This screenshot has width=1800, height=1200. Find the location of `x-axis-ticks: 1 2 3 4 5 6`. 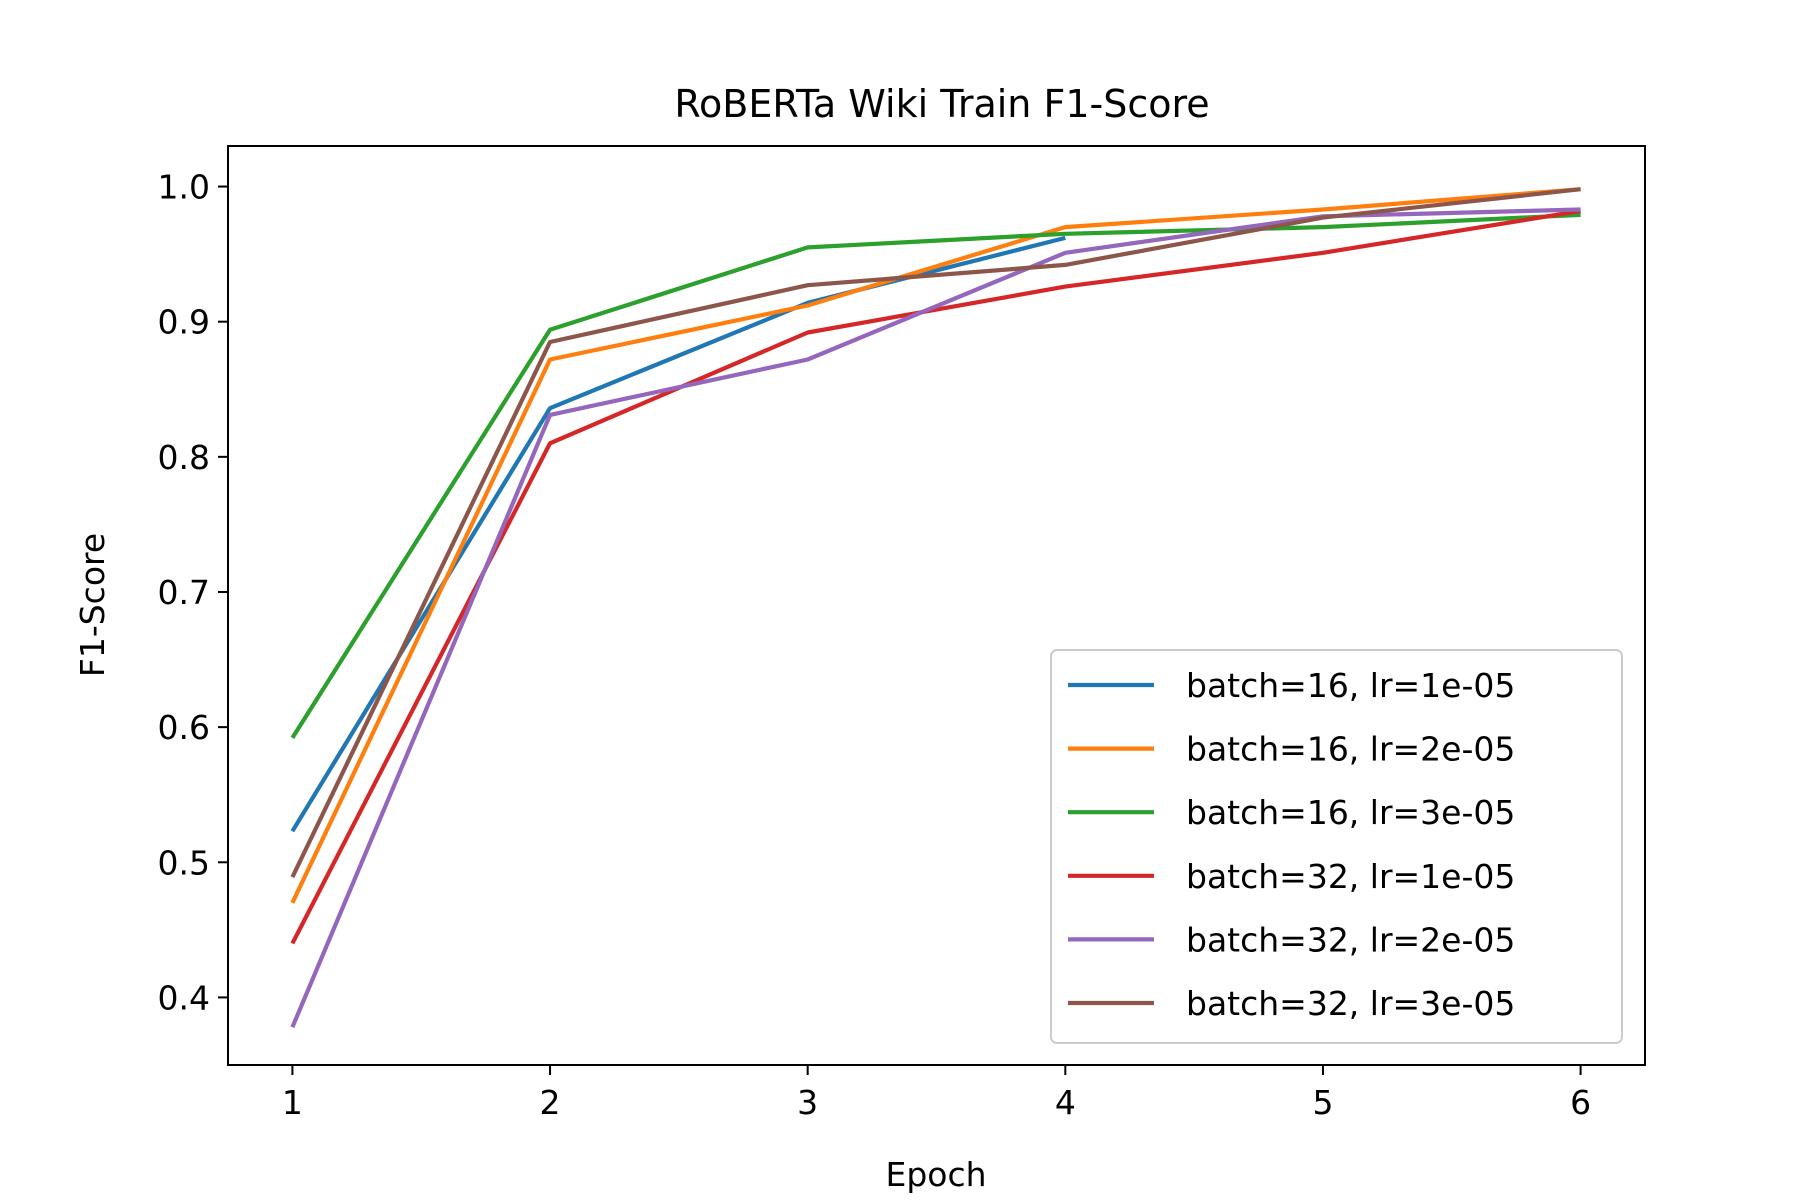

x-axis-ticks: 1 2 3 4 5 6 is located at coordinates (936, 1093).